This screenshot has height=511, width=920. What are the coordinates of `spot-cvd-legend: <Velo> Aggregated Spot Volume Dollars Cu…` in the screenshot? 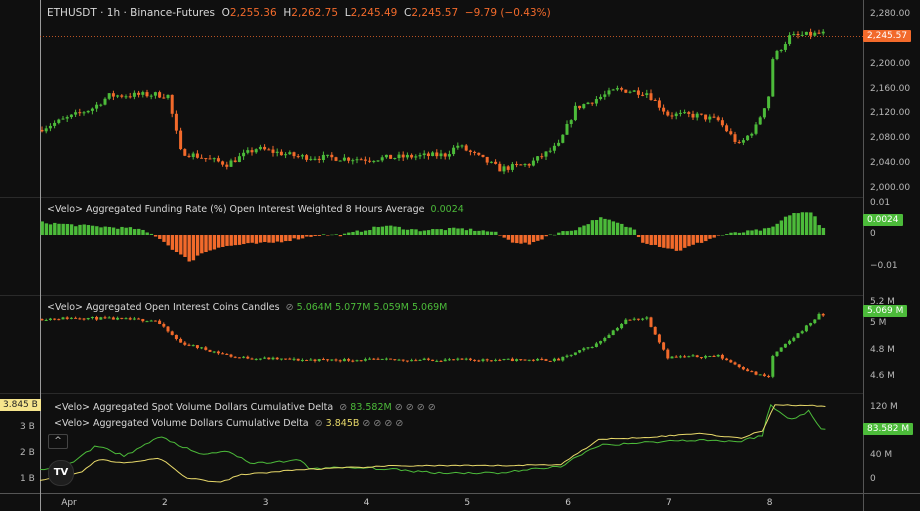 It's located at (245, 408).